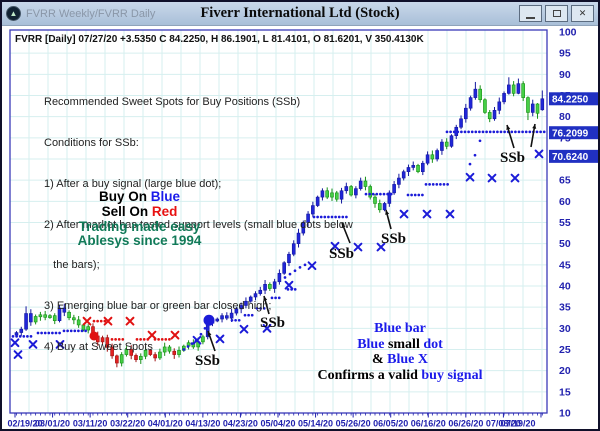 The image size is (600, 431). What do you see at coordinates (565, 329) in the screenshot?
I see `svg-text: 30` at bounding box center [565, 329].